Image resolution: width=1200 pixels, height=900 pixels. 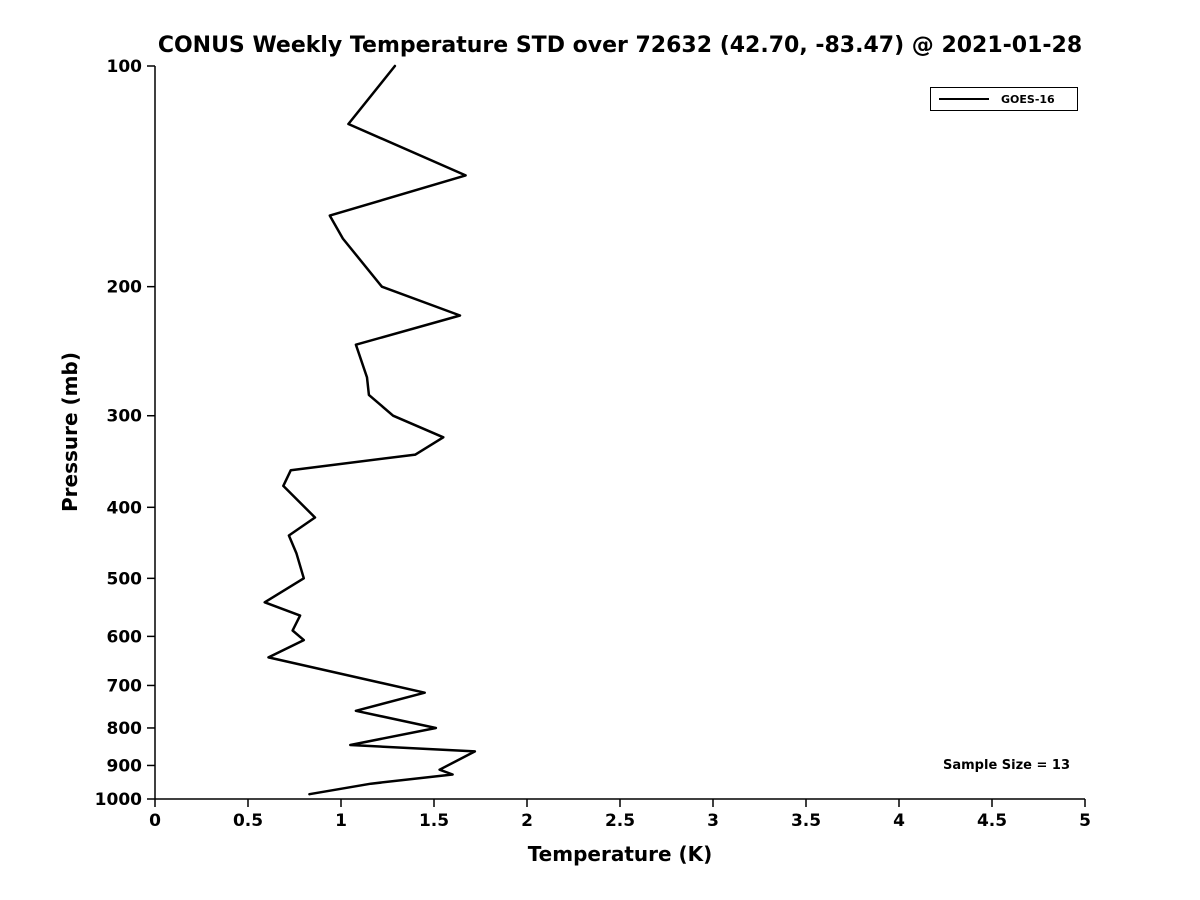 What do you see at coordinates (341, 821) in the screenshot?
I see `x-tick-label: 1` at bounding box center [341, 821].